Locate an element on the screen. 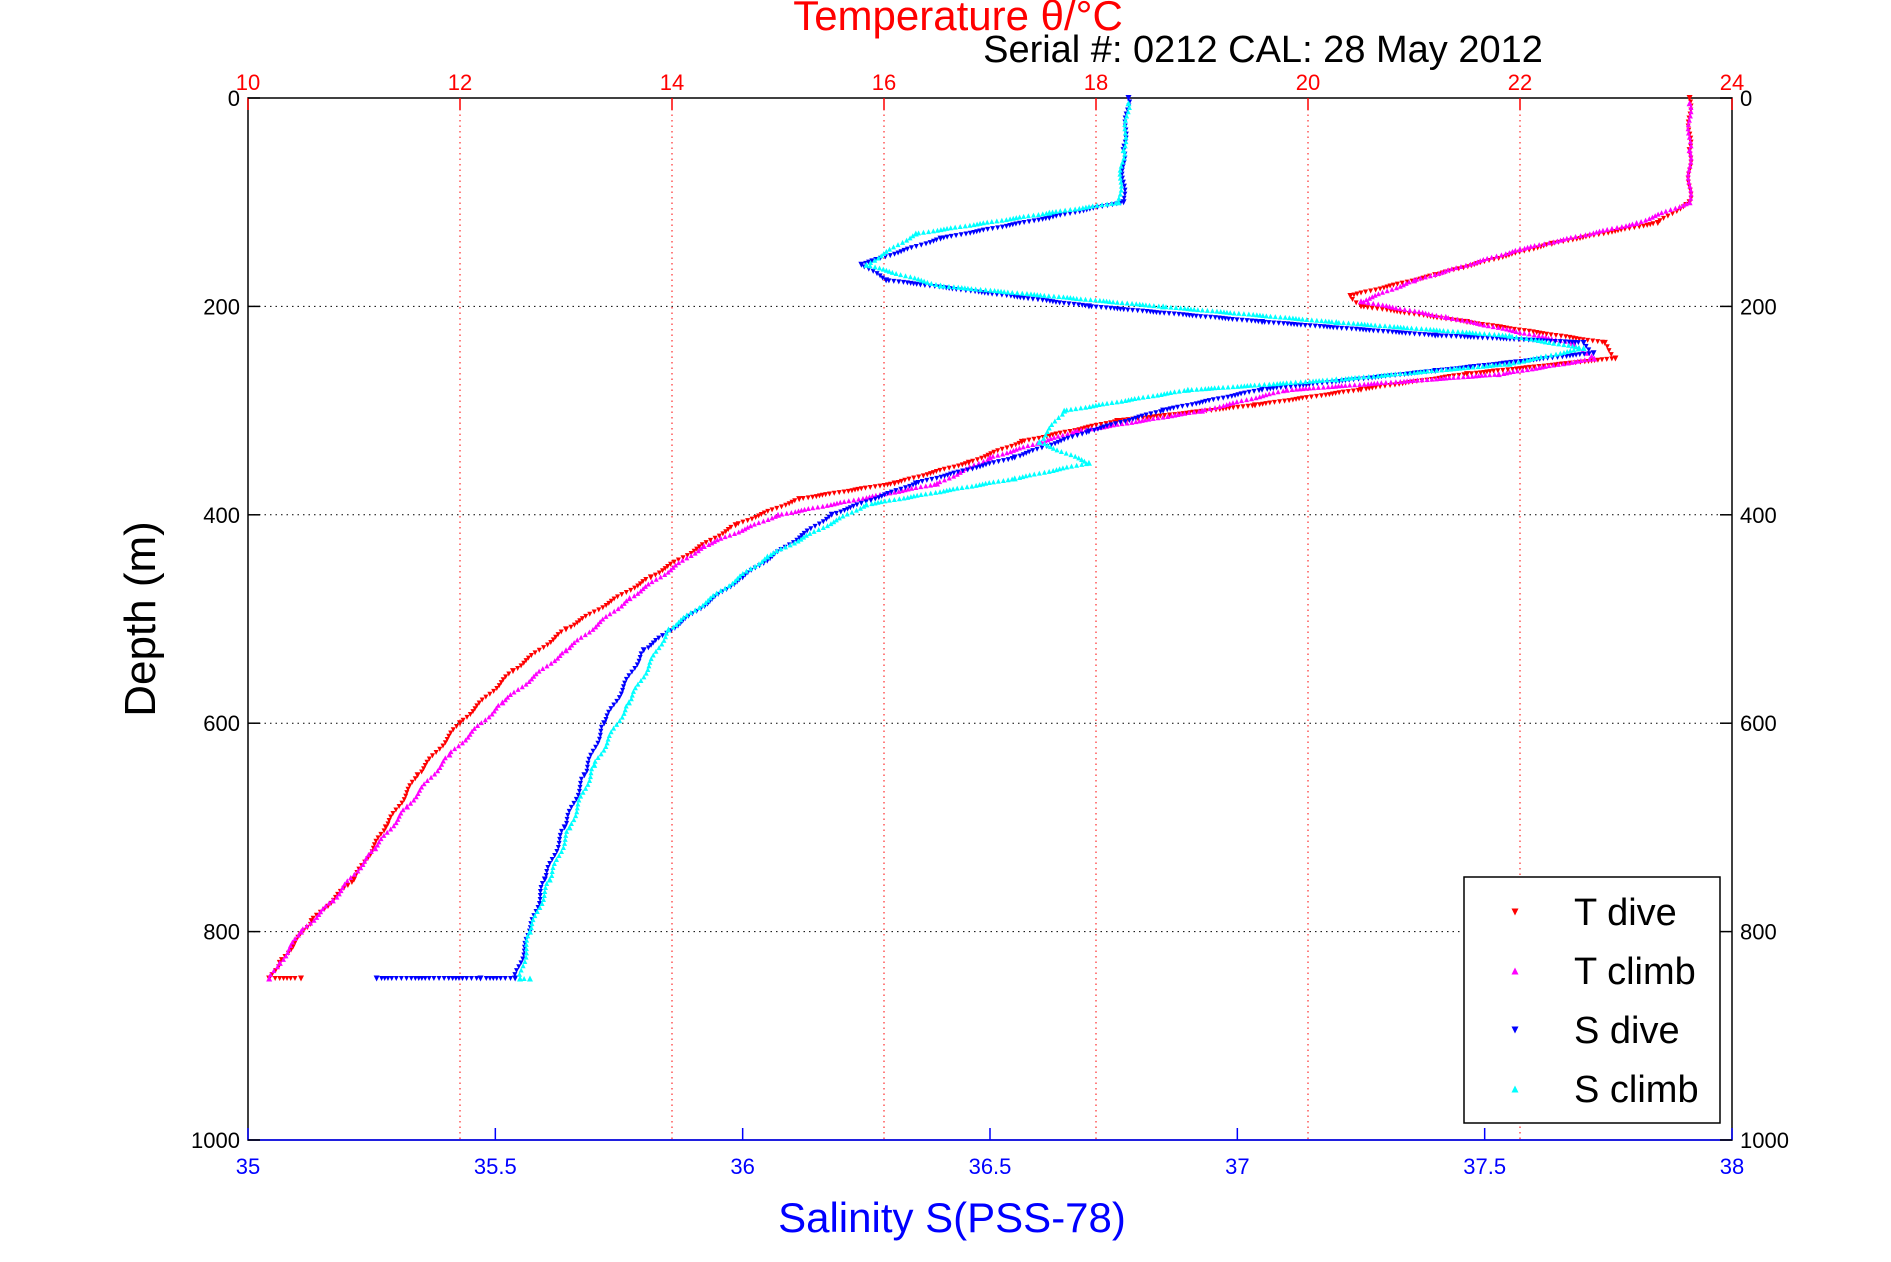 This screenshot has height=1262, width=1891. chart-subtitle: Serial #: 0212 CAL: 28 May 2012 is located at coordinates (1263, 50).